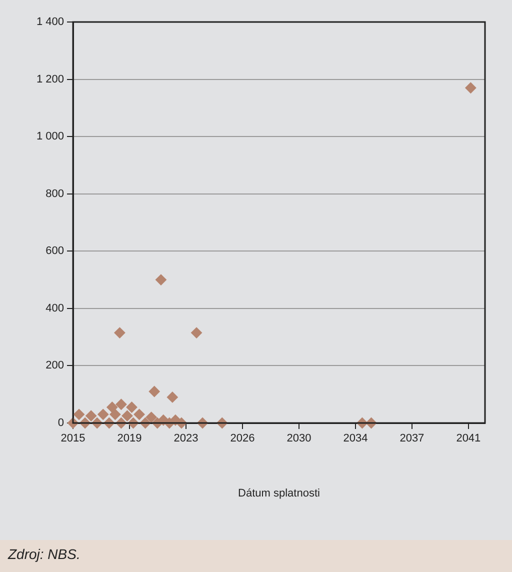 Image resolution: width=512 pixels, height=572 pixels. Describe the element at coordinates (61, 423) in the screenshot. I see `y-tick-label: 0` at that location.